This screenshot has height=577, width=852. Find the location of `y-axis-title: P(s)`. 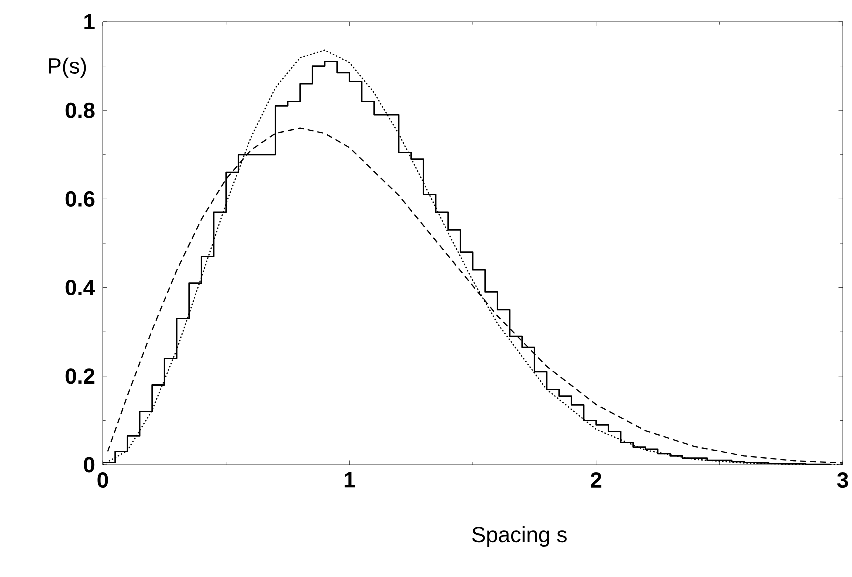

y-axis-title: P(s) is located at coordinates (67, 68).